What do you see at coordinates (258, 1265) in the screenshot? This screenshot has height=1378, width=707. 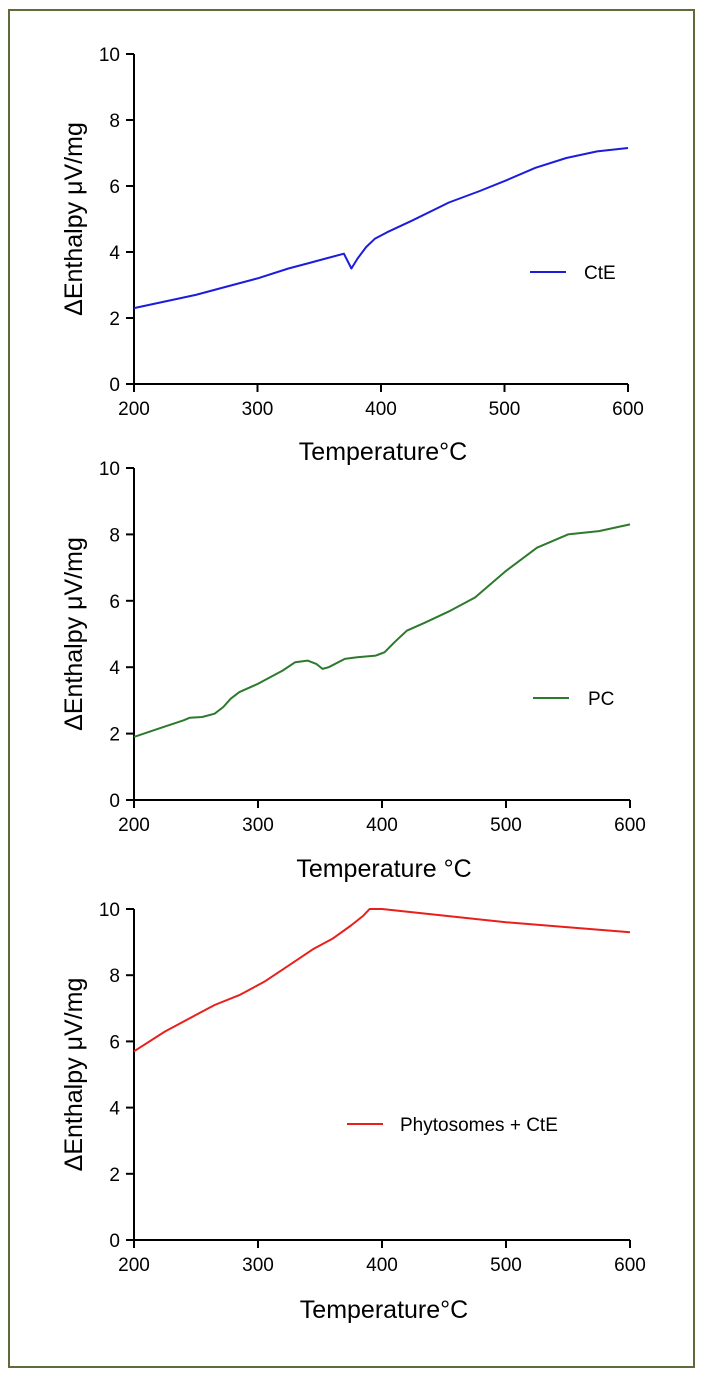 I see `x-tick-label-3: 300` at bounding box center [258, 1265].